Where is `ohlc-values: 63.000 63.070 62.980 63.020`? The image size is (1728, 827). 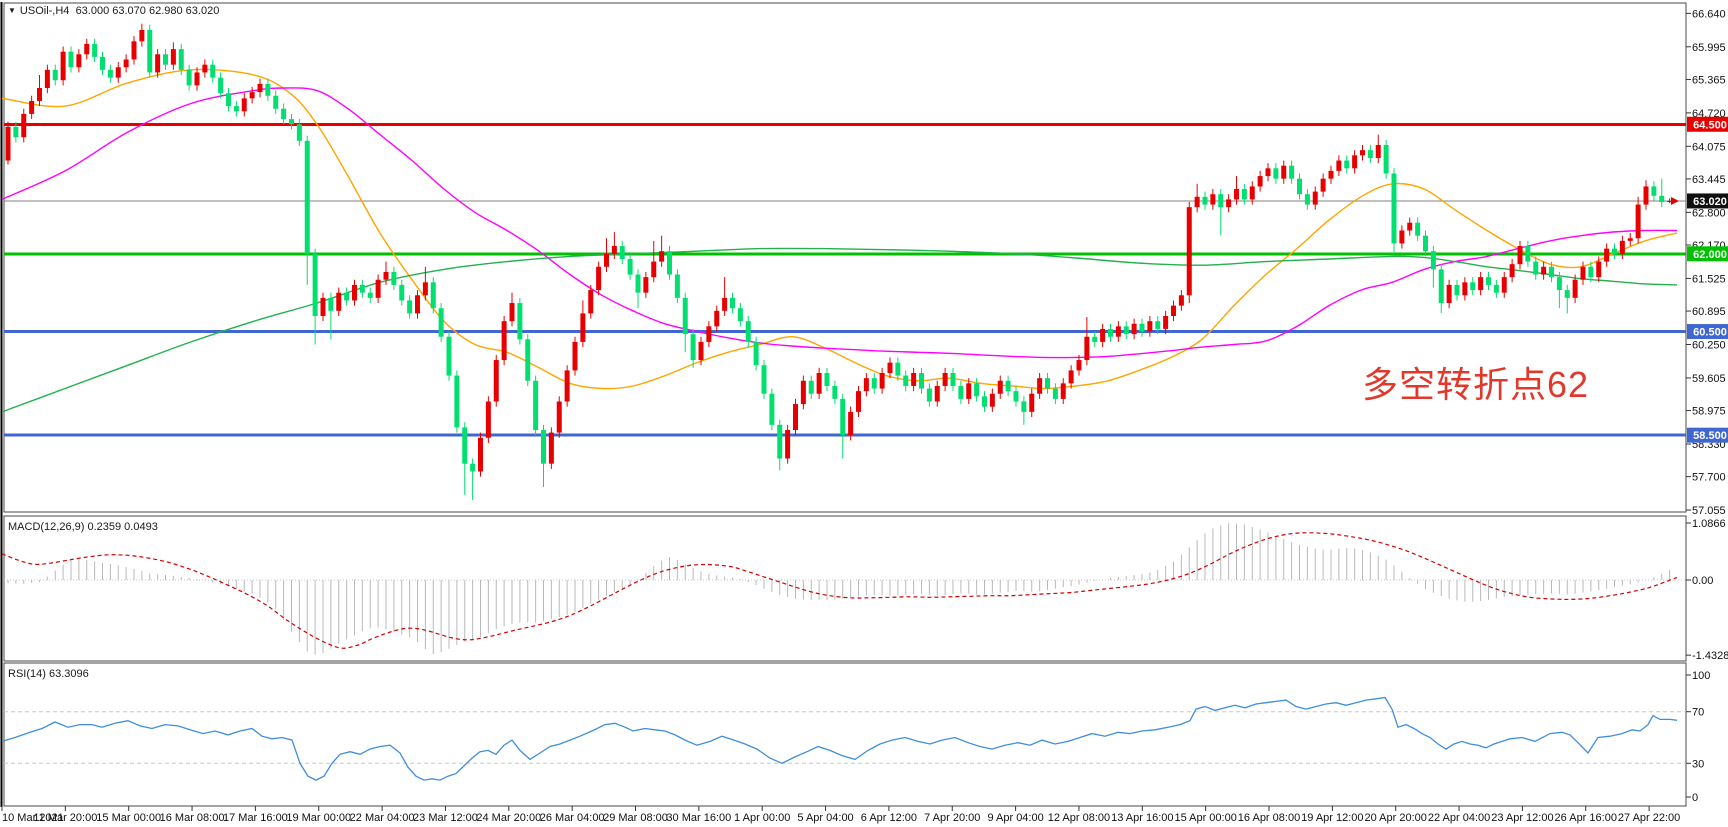 ohlc-values: 63.000 63.070 62.980 63.020 is located at coordinates (147, 11).